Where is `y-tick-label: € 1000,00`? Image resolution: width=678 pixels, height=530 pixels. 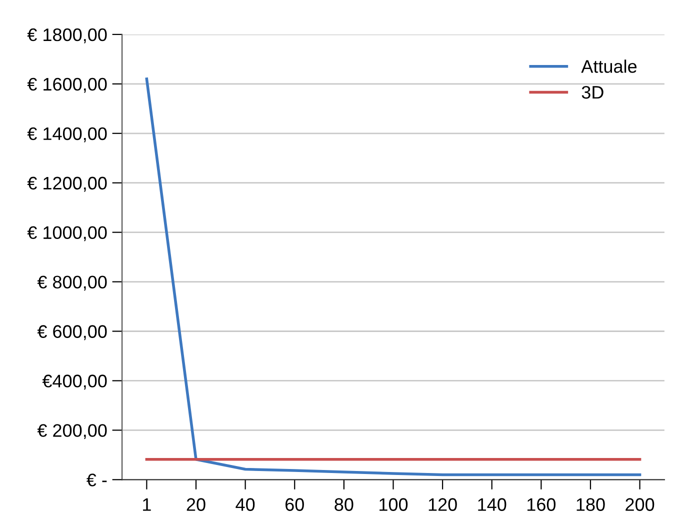
y-tick-label: € 1000,00 is located at coordinates (67, 234).